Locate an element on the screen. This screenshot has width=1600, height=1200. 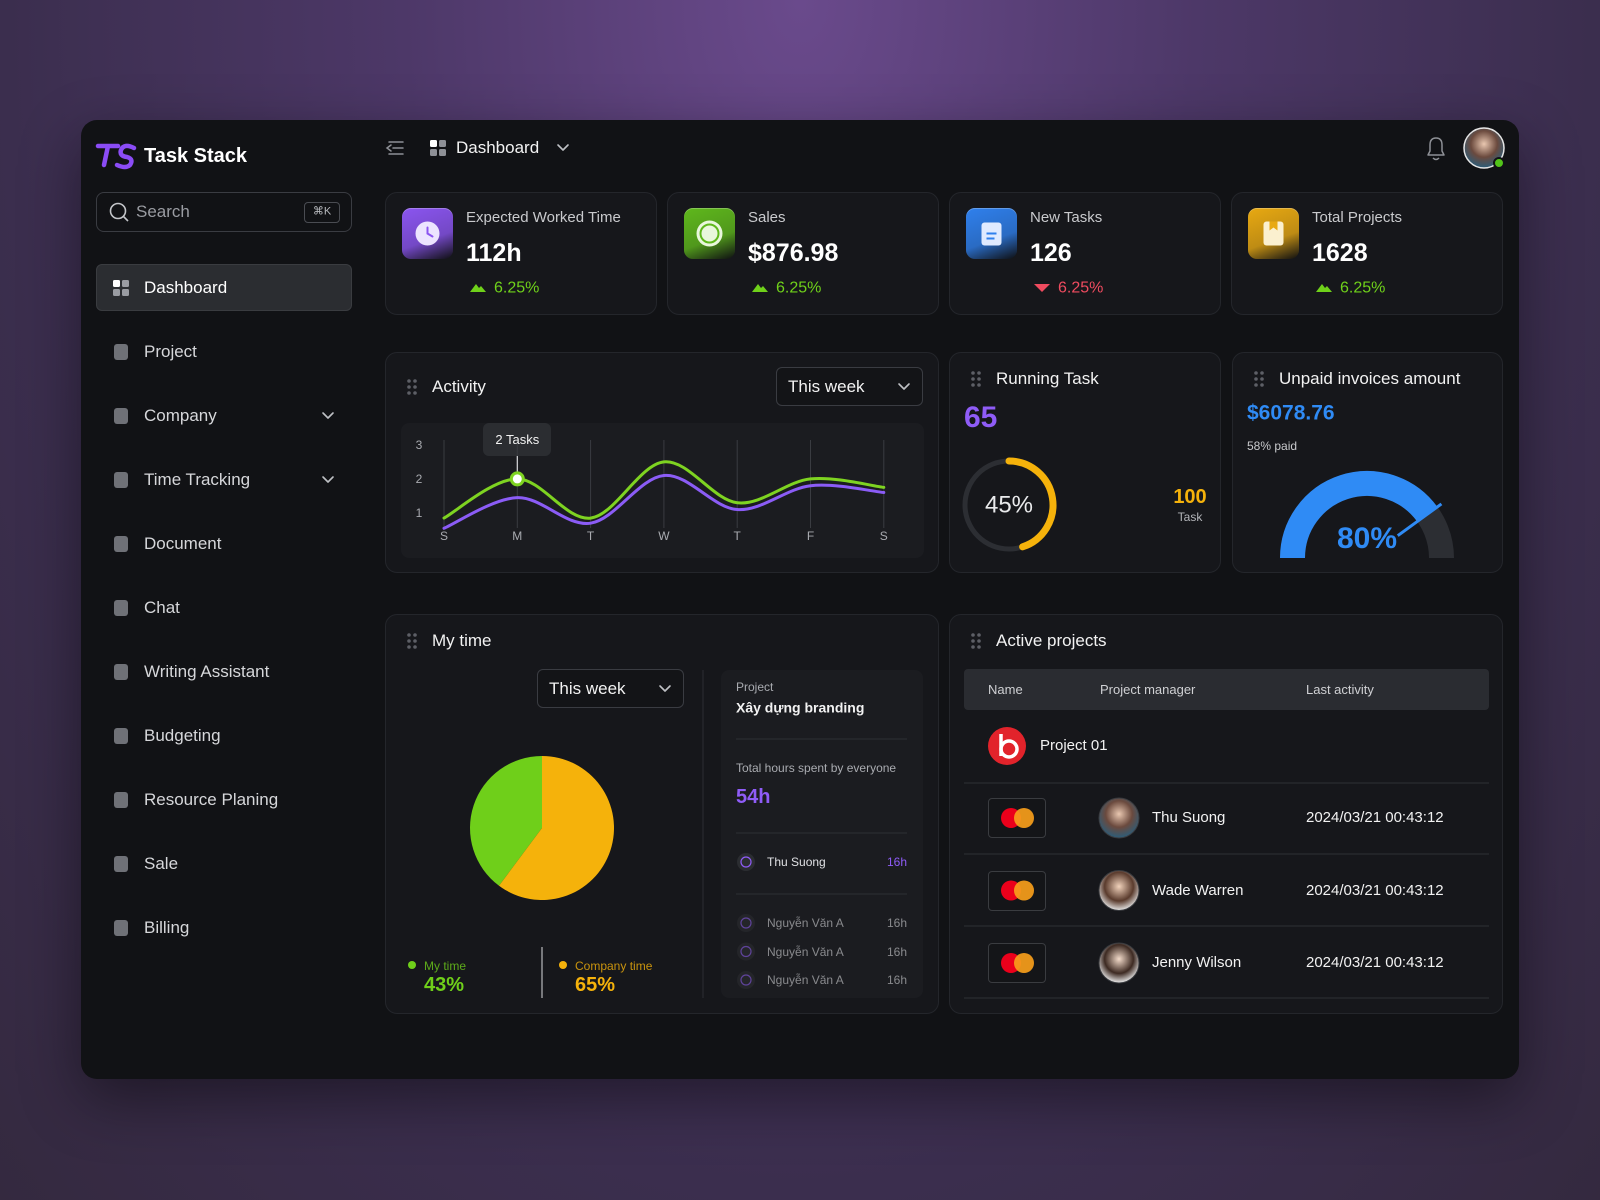
legend-dot is located at coordinates (412, 965).